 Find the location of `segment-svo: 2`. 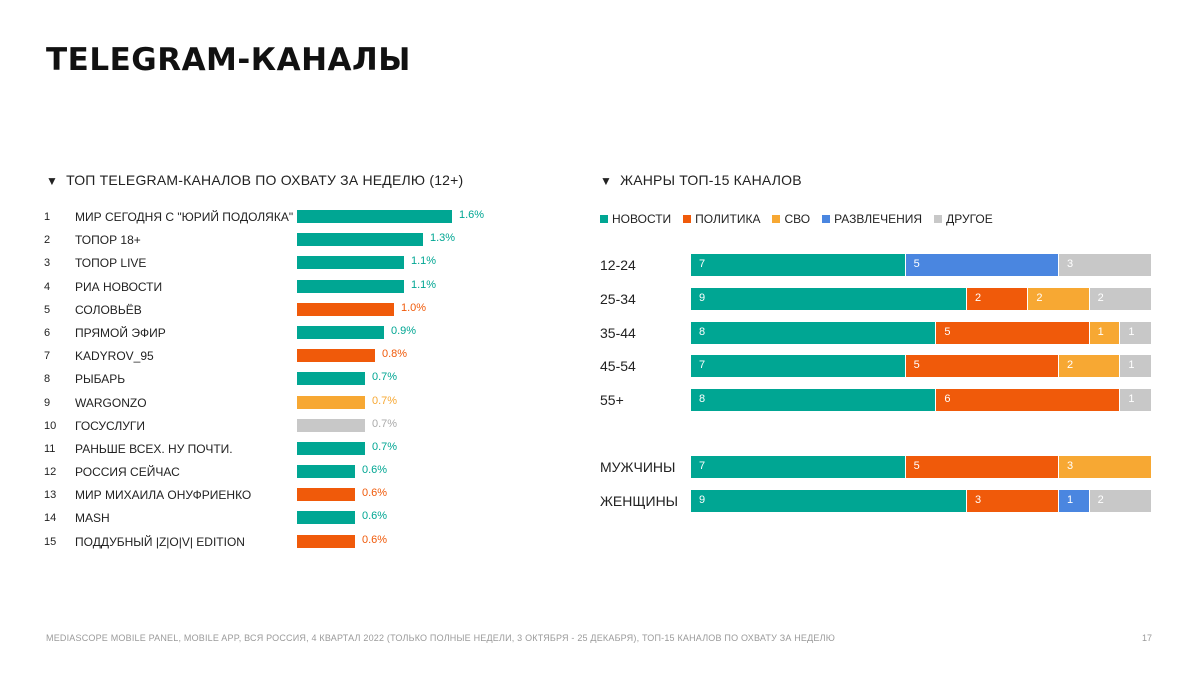

segment-svo: 2 is located at coordinates (1089, 366).